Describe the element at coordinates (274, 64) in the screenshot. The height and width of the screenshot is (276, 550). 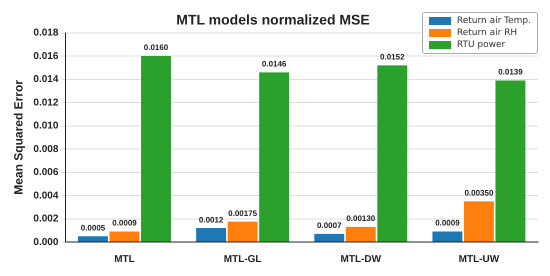
I see `data-label: 0.0146` at that location.